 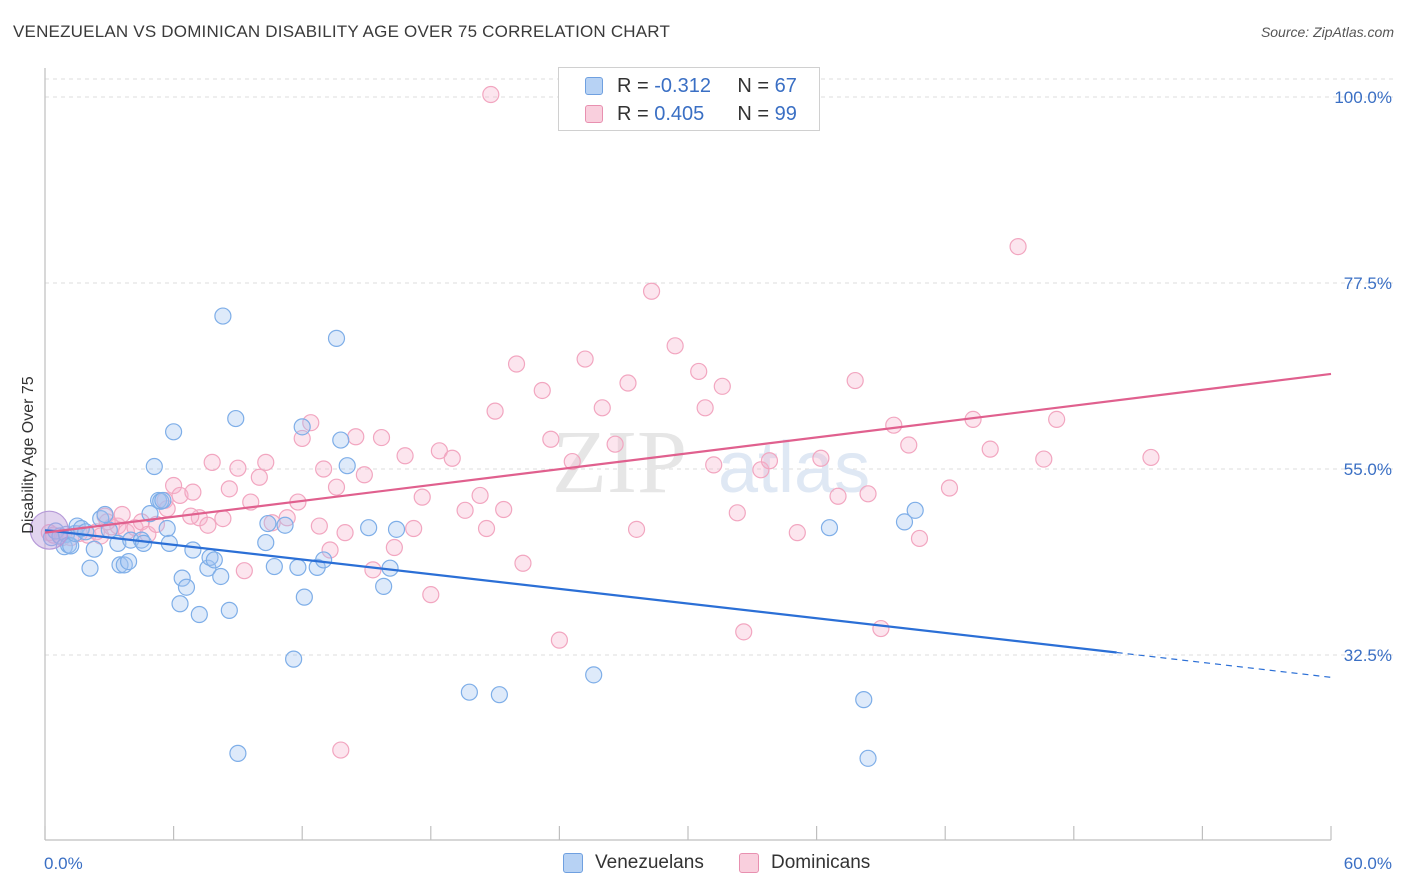 I want to click on legend-r-value: 0.405, so click(x=679, y=113).